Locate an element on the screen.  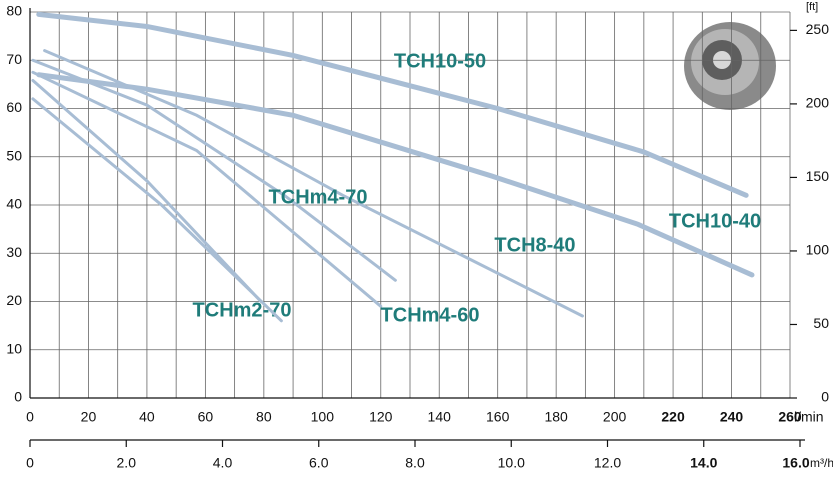
x-tick-label: 260 is located at coordinates (790, 417).